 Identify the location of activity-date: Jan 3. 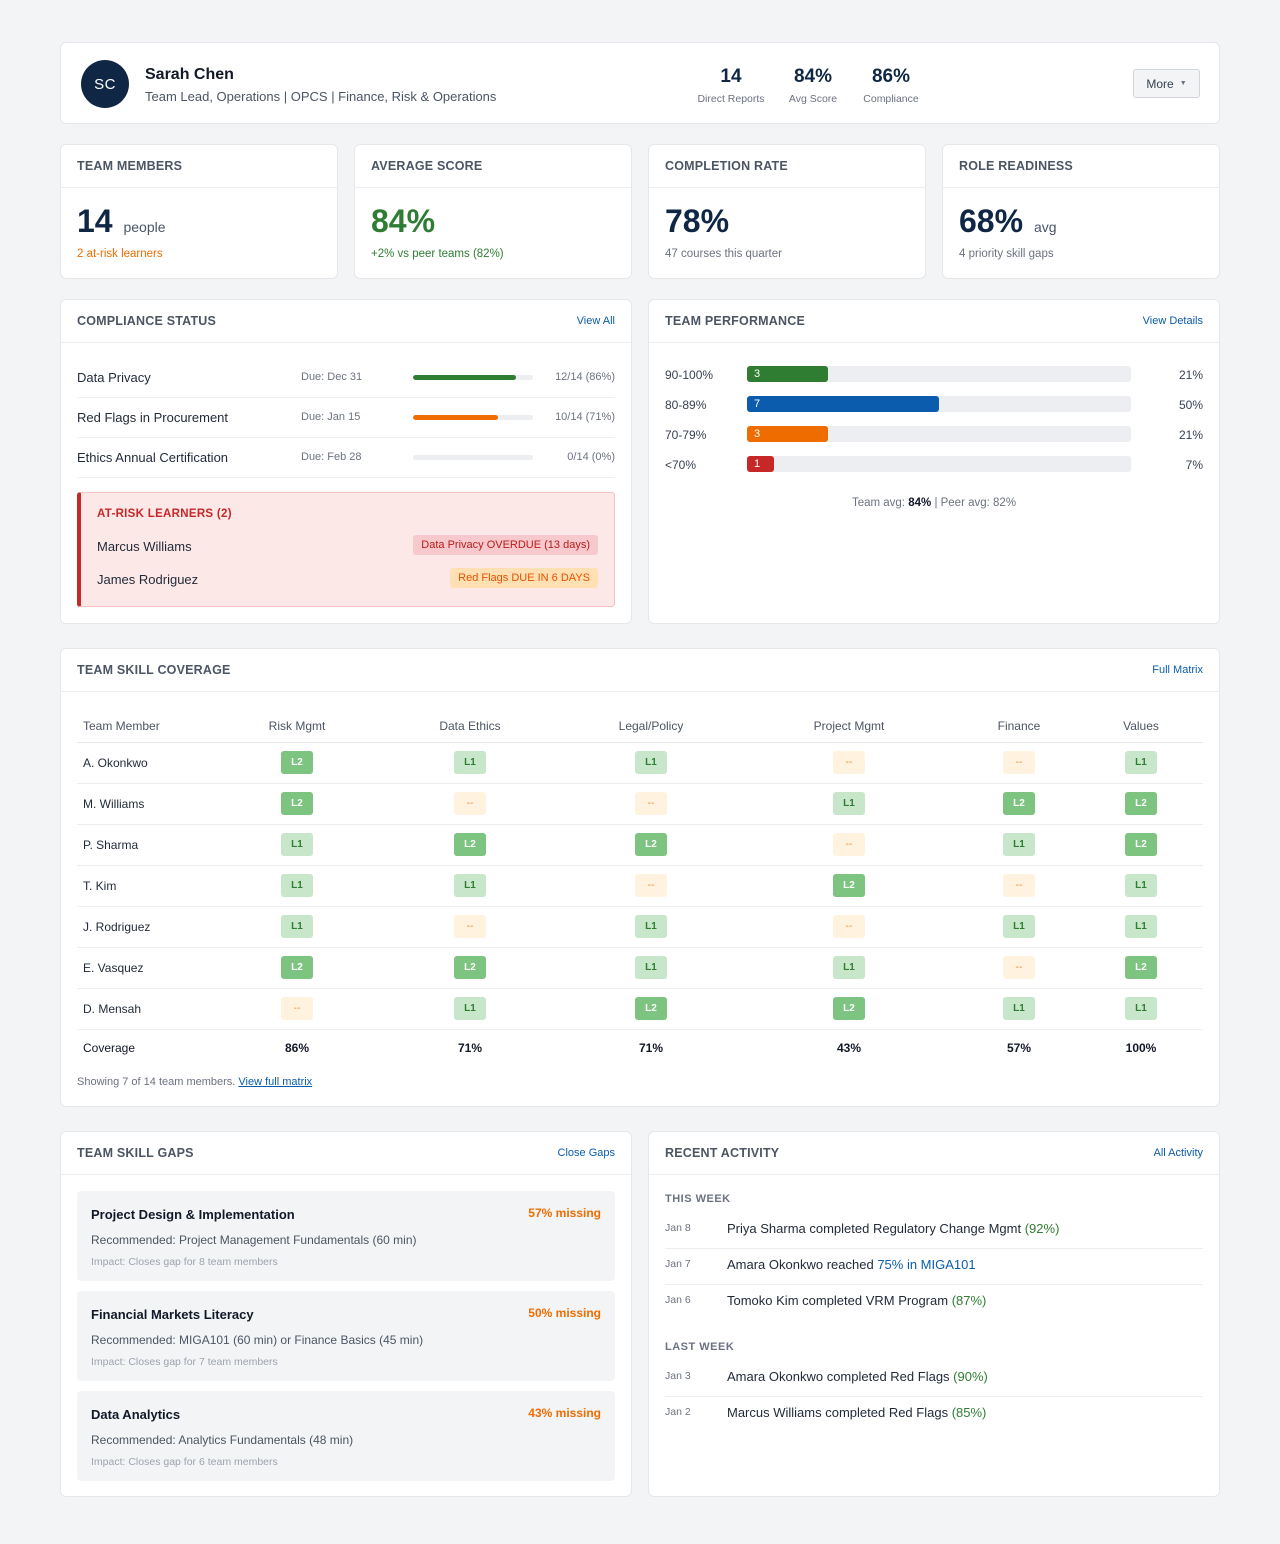
(678, 1376).